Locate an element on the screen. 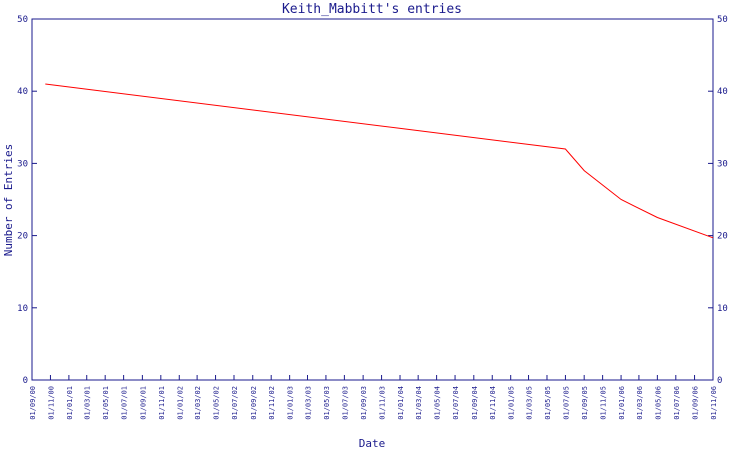 The image size is (750, 450). x-tick-label: 01/01/05 is located at coordinates (512, 403).